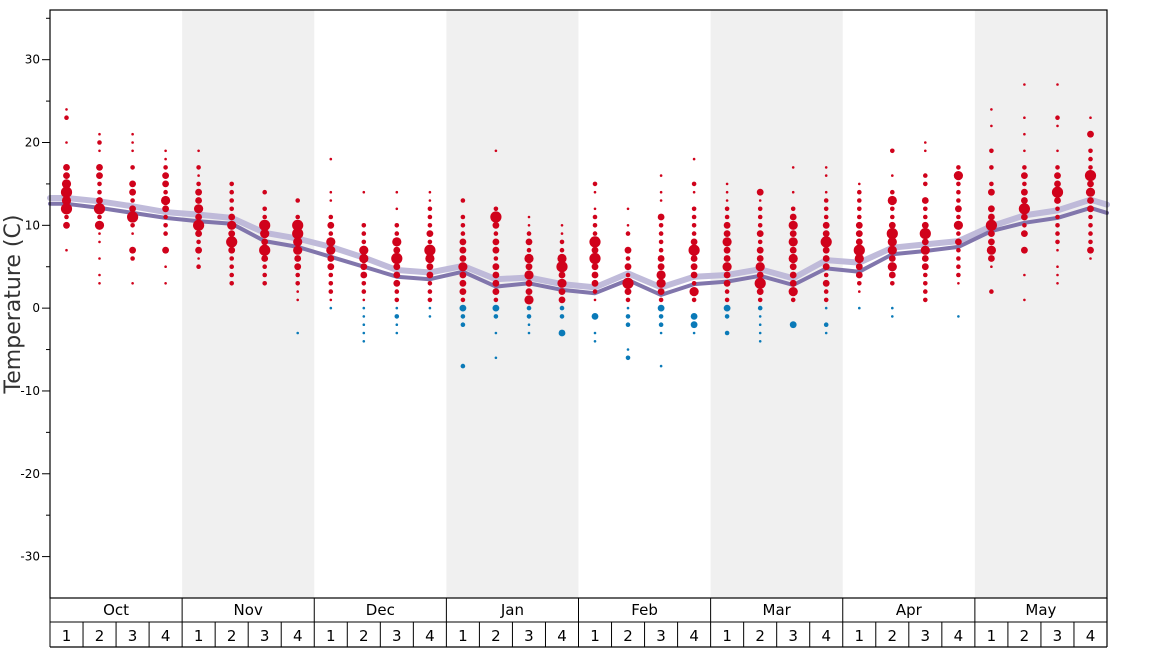 The image size is (1168, 648). Describe the element at coordinates (36, 308) in the screenshot. I see `y-tick-label: 0` at that location.